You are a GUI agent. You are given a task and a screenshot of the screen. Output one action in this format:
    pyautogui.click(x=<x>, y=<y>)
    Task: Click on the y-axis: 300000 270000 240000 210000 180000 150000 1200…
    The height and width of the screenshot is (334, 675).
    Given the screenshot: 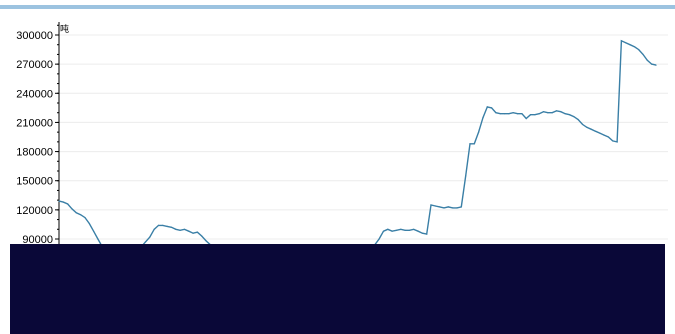 What is the action you would take?
    pyautogui.click(x=38, y=136)
    